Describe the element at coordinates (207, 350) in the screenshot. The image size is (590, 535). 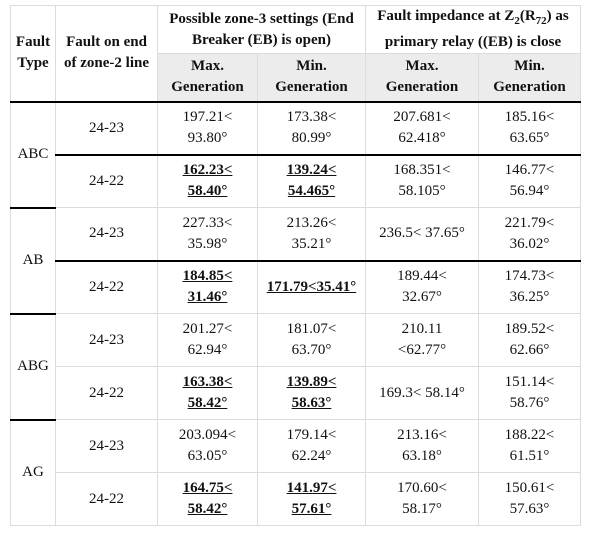
I see `cell-line: 62.94°` at that location.